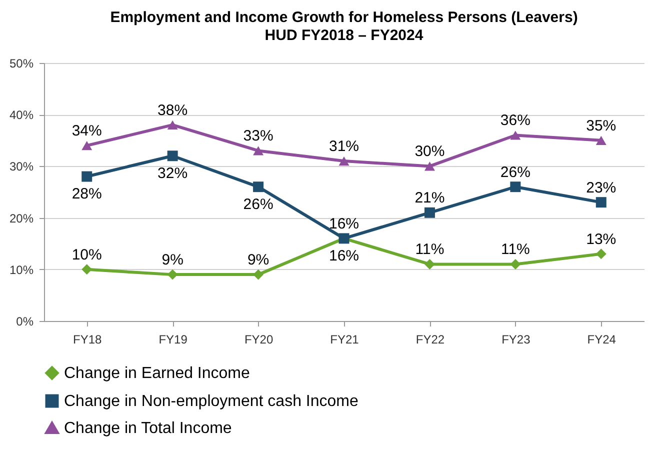 This screenshot has width=669, height=460. What do you see at coordinates (601, 239) in the screenshot?
I see `data-label: 13%` at bounding box center [601, 239].